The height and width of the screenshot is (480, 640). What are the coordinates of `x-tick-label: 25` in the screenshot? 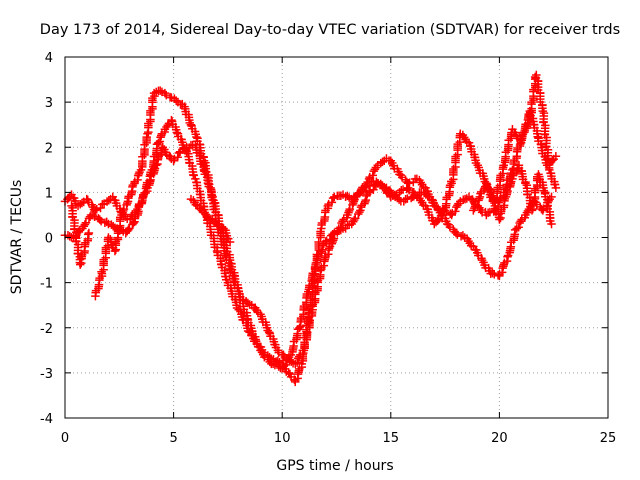 It's located at (608, 438).